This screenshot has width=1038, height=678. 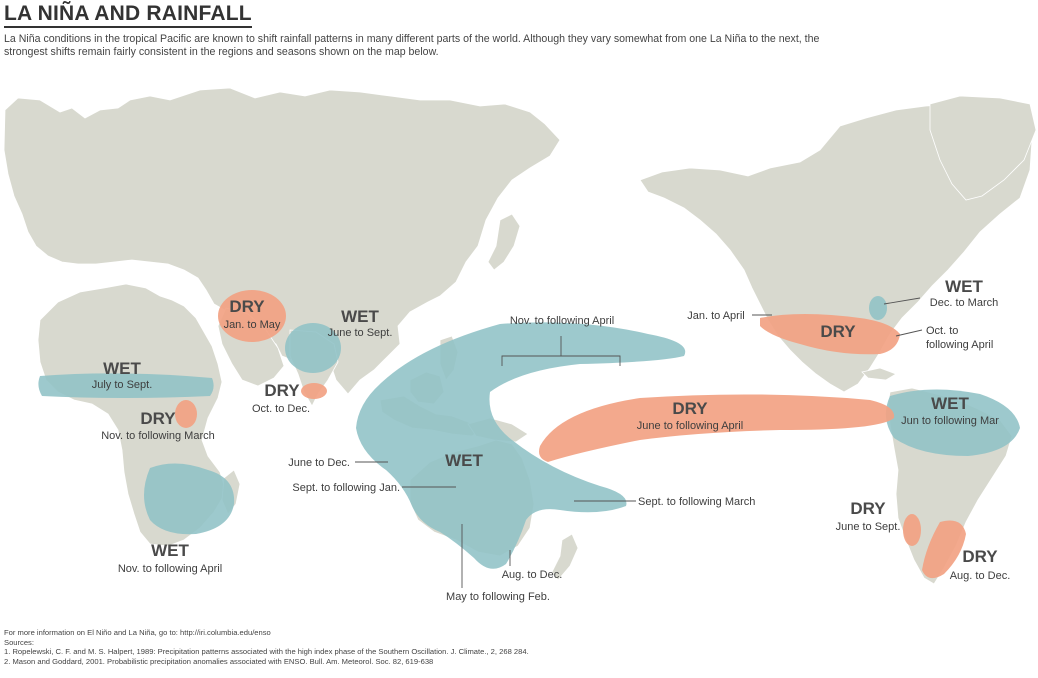 I want to click on label-ohio-valley-type: WET, so click(x=964, y=286).